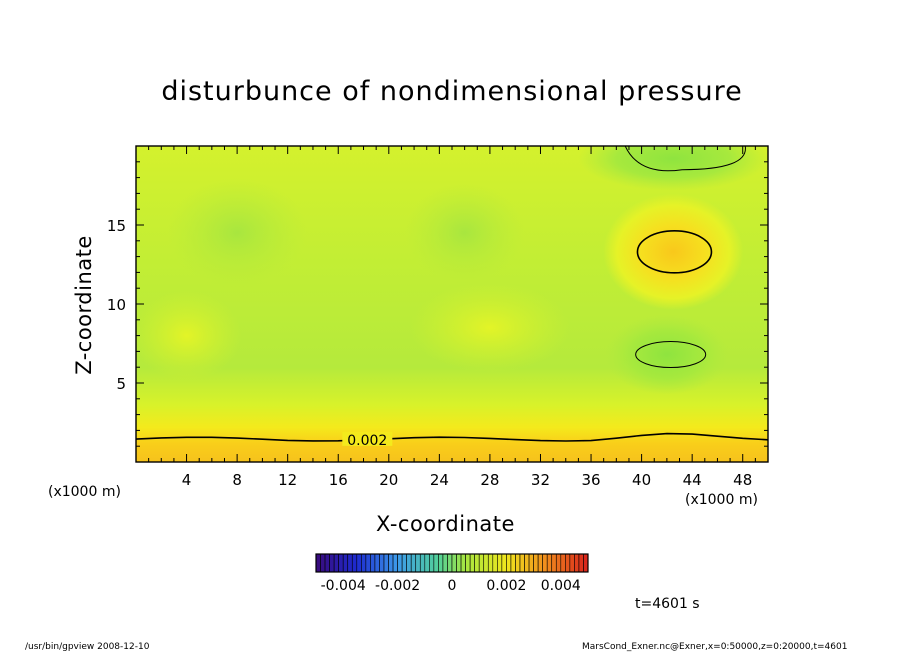 The image size is (904, 654). What do you see at coordinates (561, 586) in the screenshot?
I see `colorbar-tick-label: 0.004` at bounding box center [561, 586].